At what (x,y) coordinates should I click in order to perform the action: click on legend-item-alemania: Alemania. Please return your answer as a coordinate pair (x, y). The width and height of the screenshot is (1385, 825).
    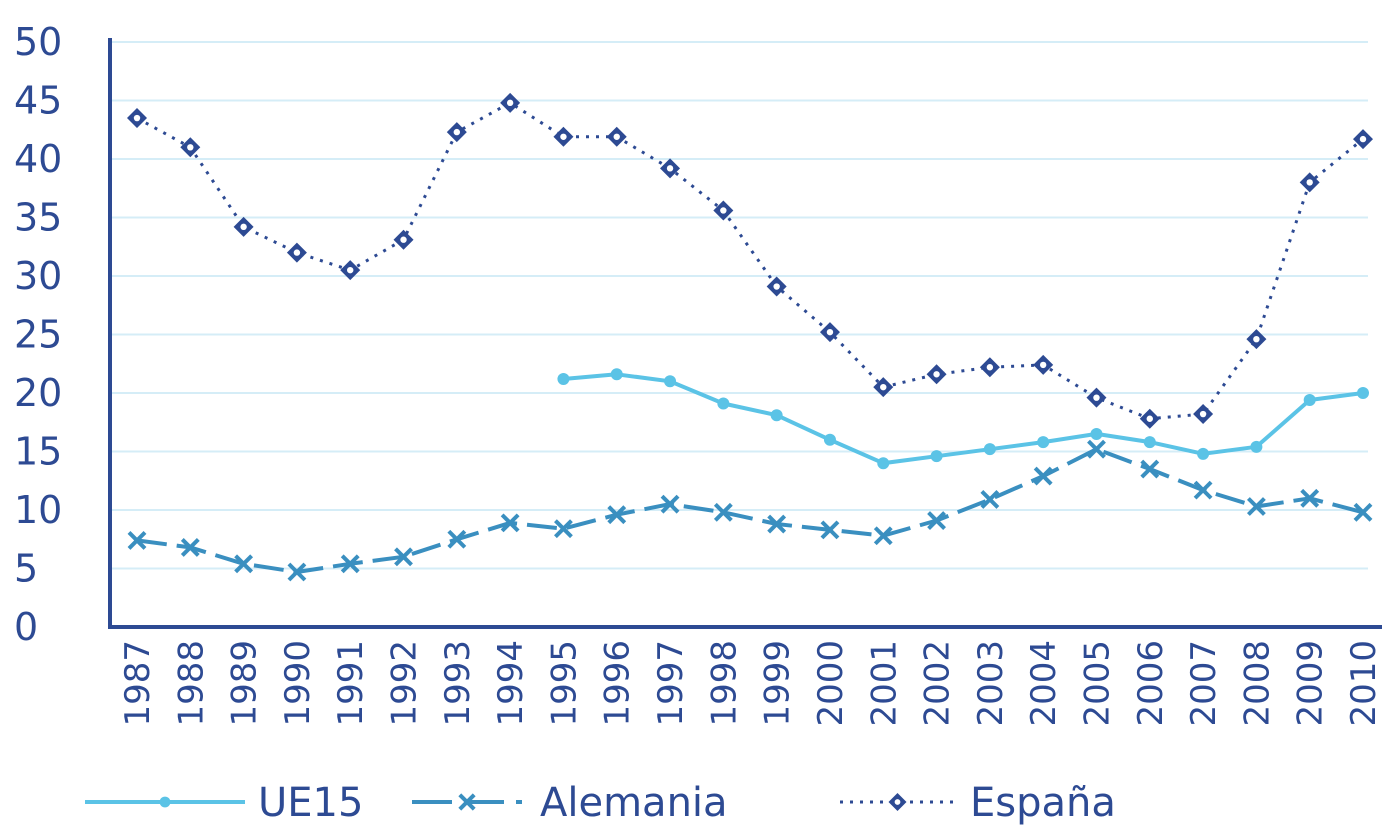
    Looking at the image, I should click on (570, 802).